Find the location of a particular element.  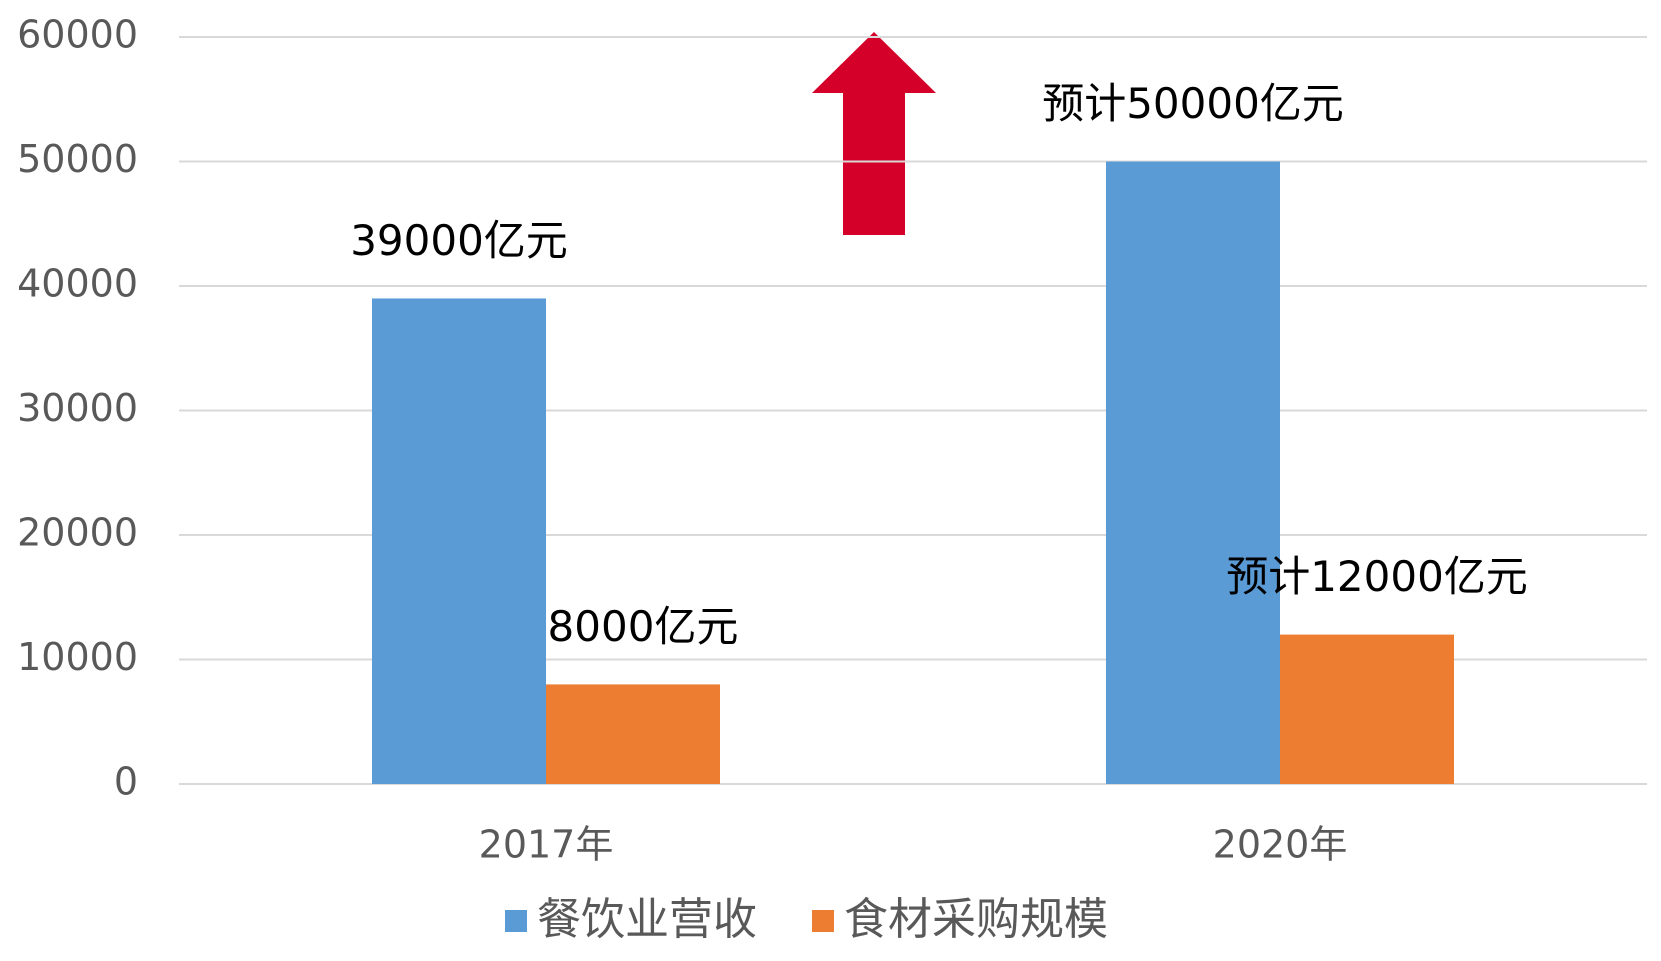

y-tick-label: 60000 is located at coordinates (77, 35).